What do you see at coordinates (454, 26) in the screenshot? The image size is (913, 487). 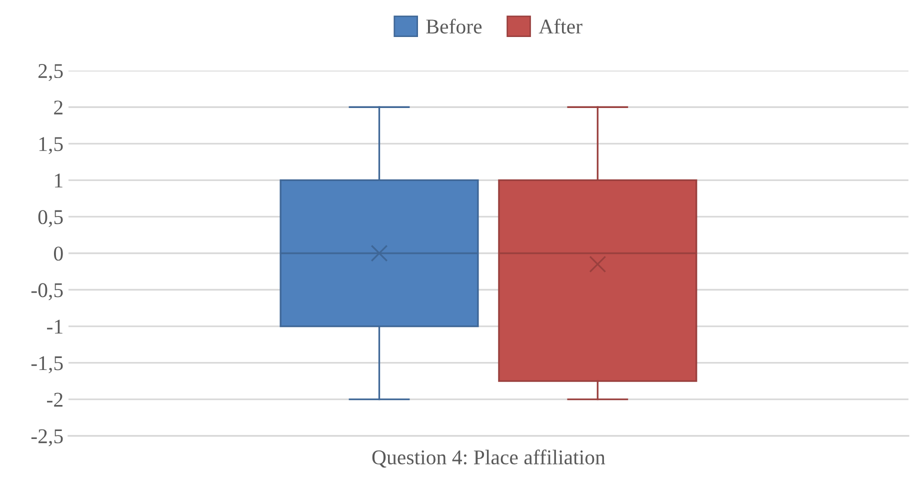 I see `legend-label: Before` at bounding box center [454, 26].